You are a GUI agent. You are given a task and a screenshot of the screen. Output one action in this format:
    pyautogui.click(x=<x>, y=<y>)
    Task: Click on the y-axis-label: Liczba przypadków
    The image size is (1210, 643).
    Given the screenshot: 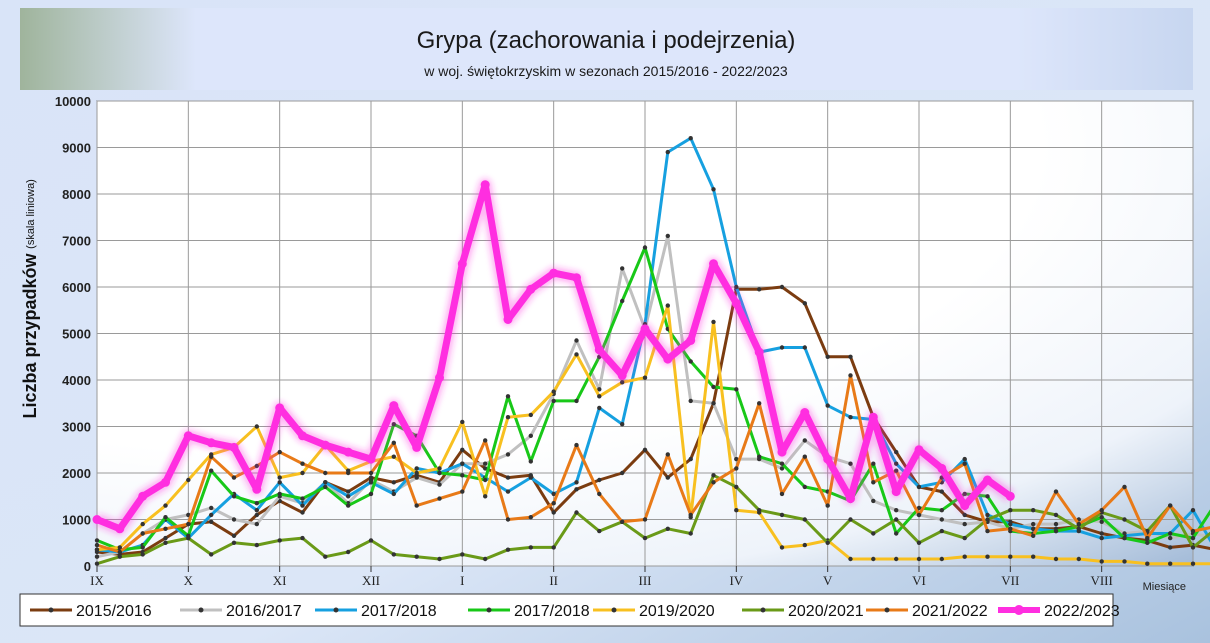 What is the action you would take?
    pyautogui.click(x=30, y=335)
    